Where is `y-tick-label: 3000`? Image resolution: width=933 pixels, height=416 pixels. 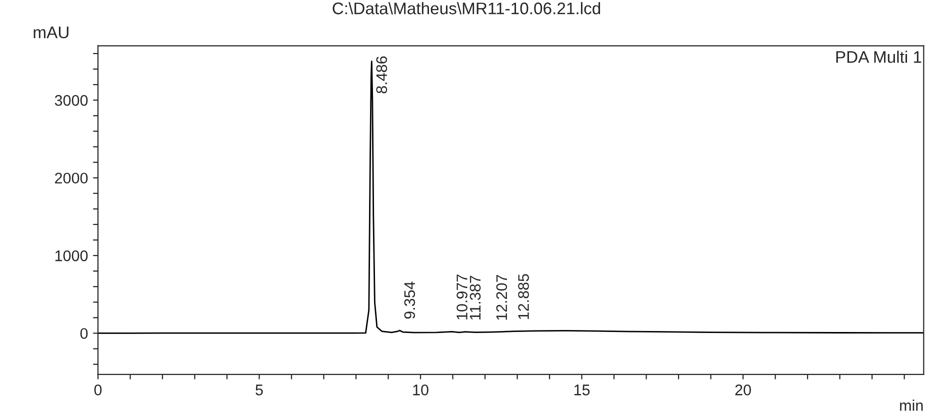 y-tick-label: 3000 is located at coordinates (71, 100).